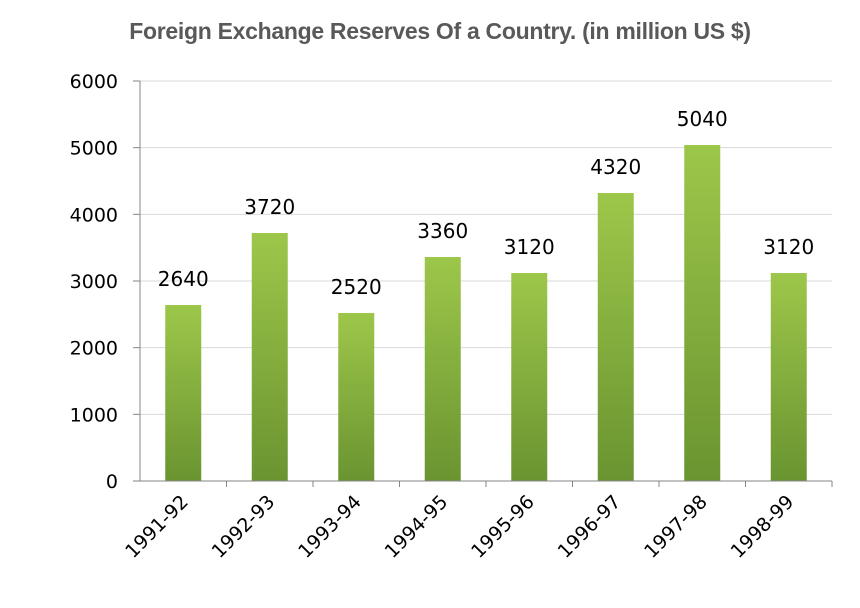  Describe the element at coordinates (702, 119) in the screenshot. I see `data-label: 5040` at that location.